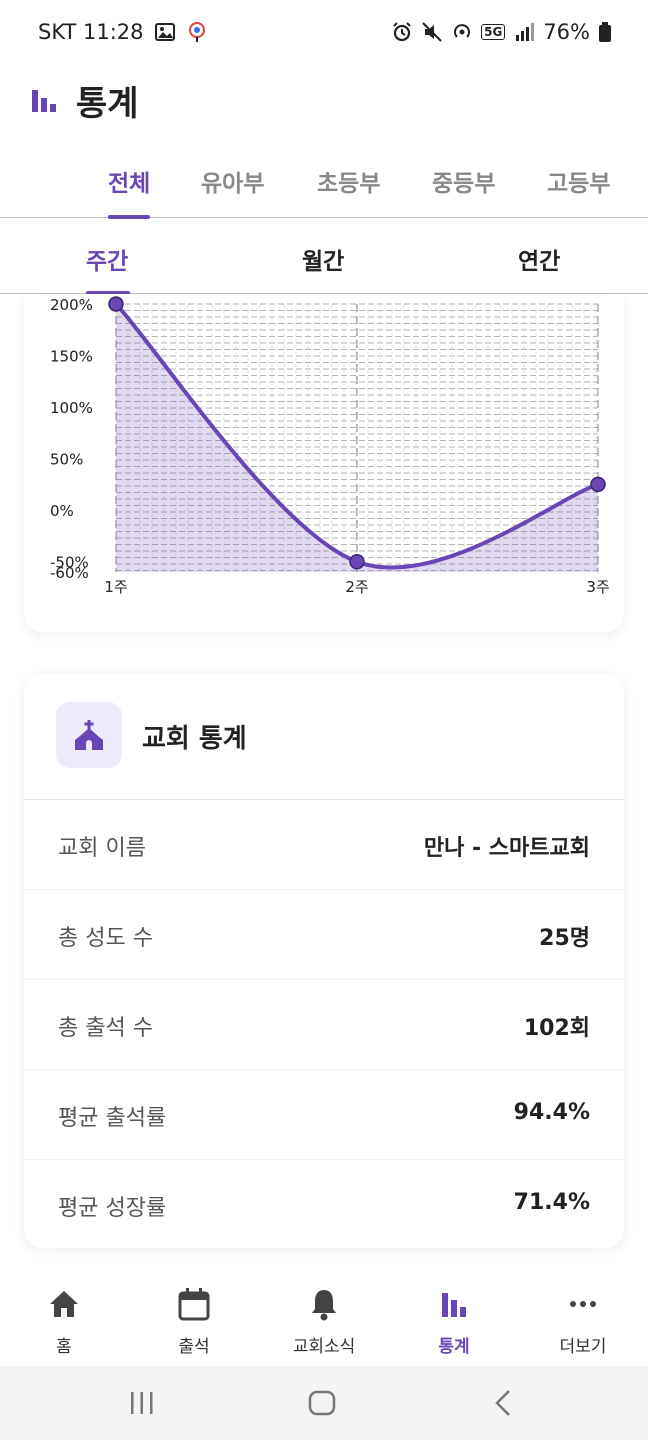  What do you see at coordinates (64, 1304) in the screenshot?
I see `home-icon` at bounding box center [64, 1304].